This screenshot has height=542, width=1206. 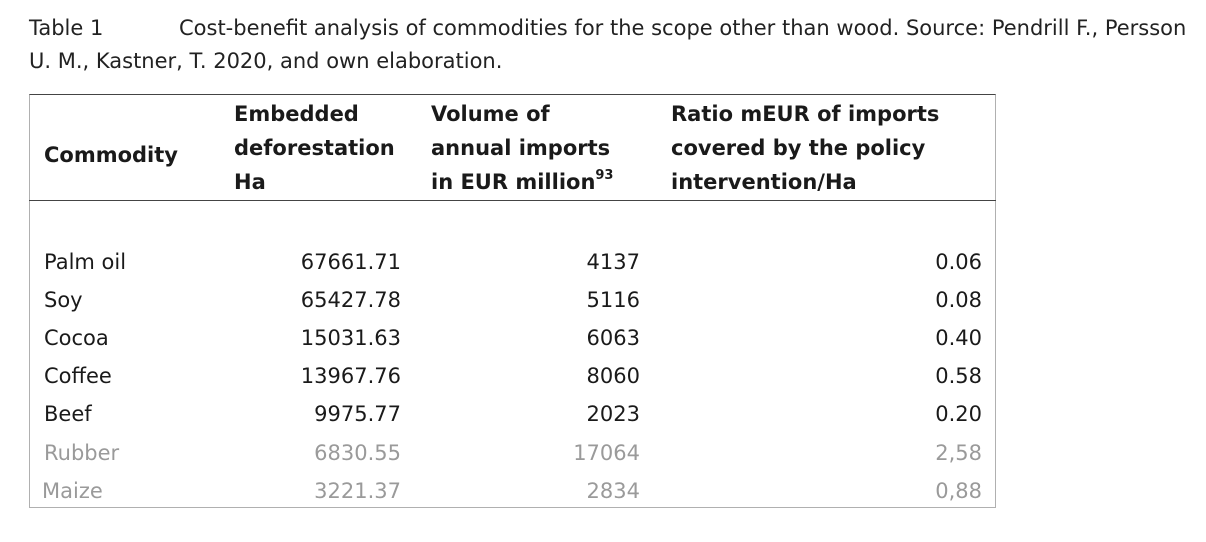 What do you see at coordinates (613, 338) in the screenshot?
I see `imports-cell: 6063` at bounding box center [613, 338].